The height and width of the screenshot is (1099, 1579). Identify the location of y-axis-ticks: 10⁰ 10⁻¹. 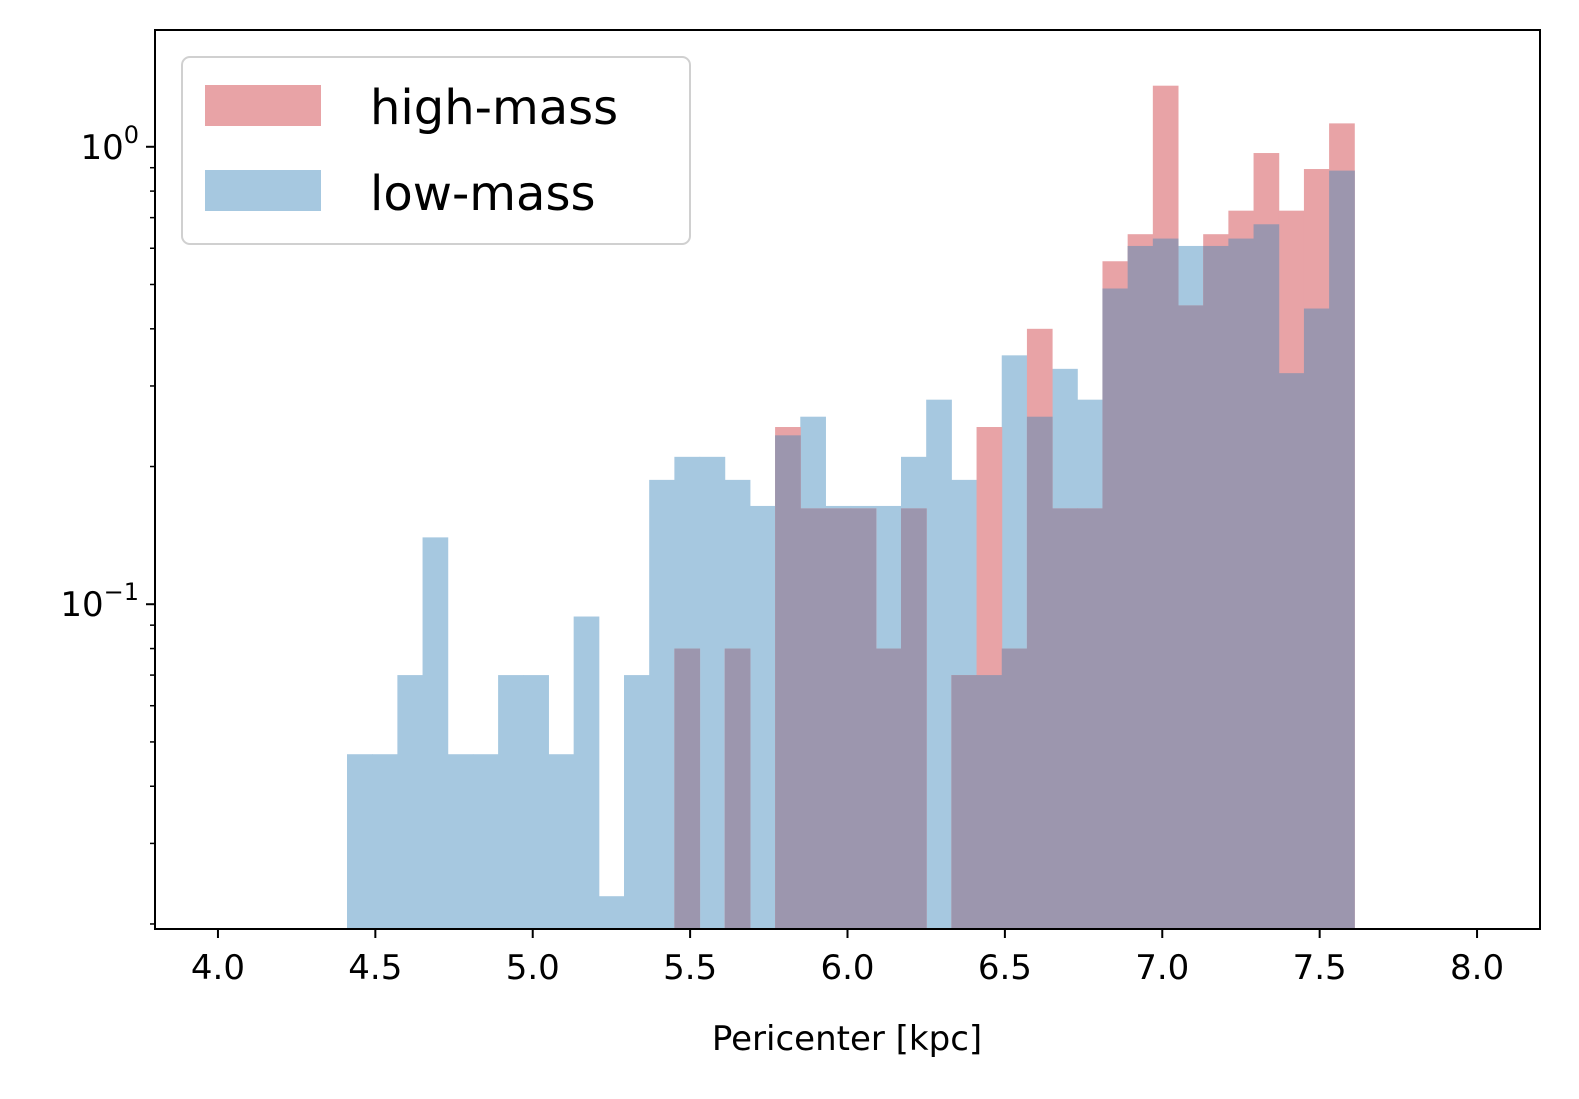
(107, 523).